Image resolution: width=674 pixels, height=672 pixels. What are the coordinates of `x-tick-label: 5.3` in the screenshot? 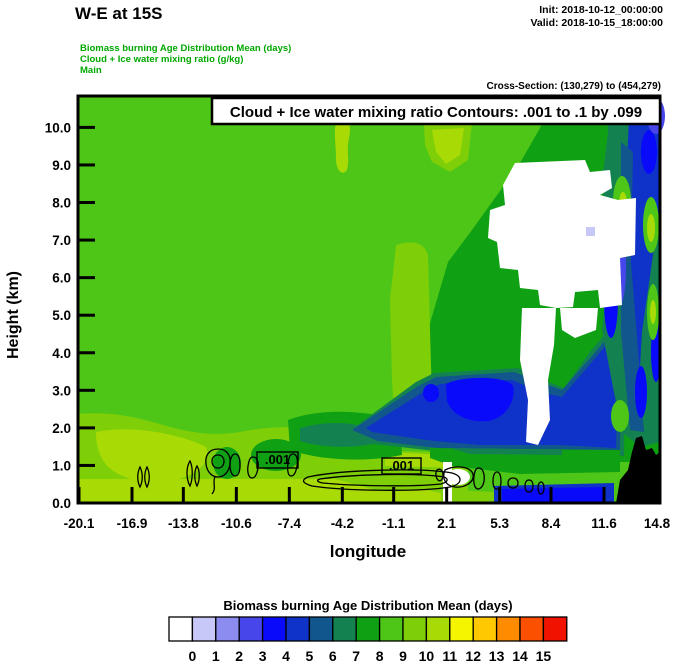 It's located at (499, 523).